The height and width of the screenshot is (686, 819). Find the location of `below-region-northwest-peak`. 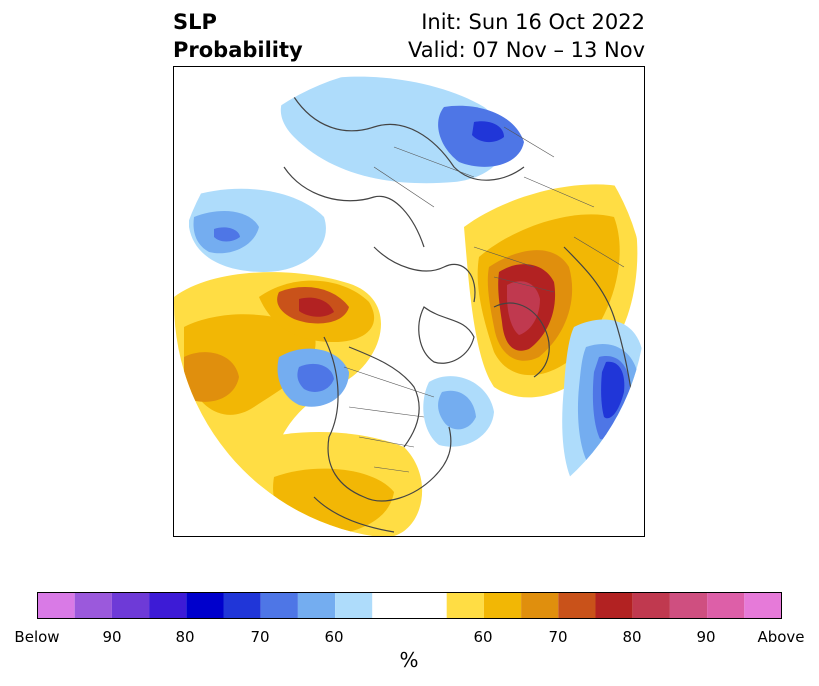

below-region-northwest-peak is located at coordinates (227, 234).